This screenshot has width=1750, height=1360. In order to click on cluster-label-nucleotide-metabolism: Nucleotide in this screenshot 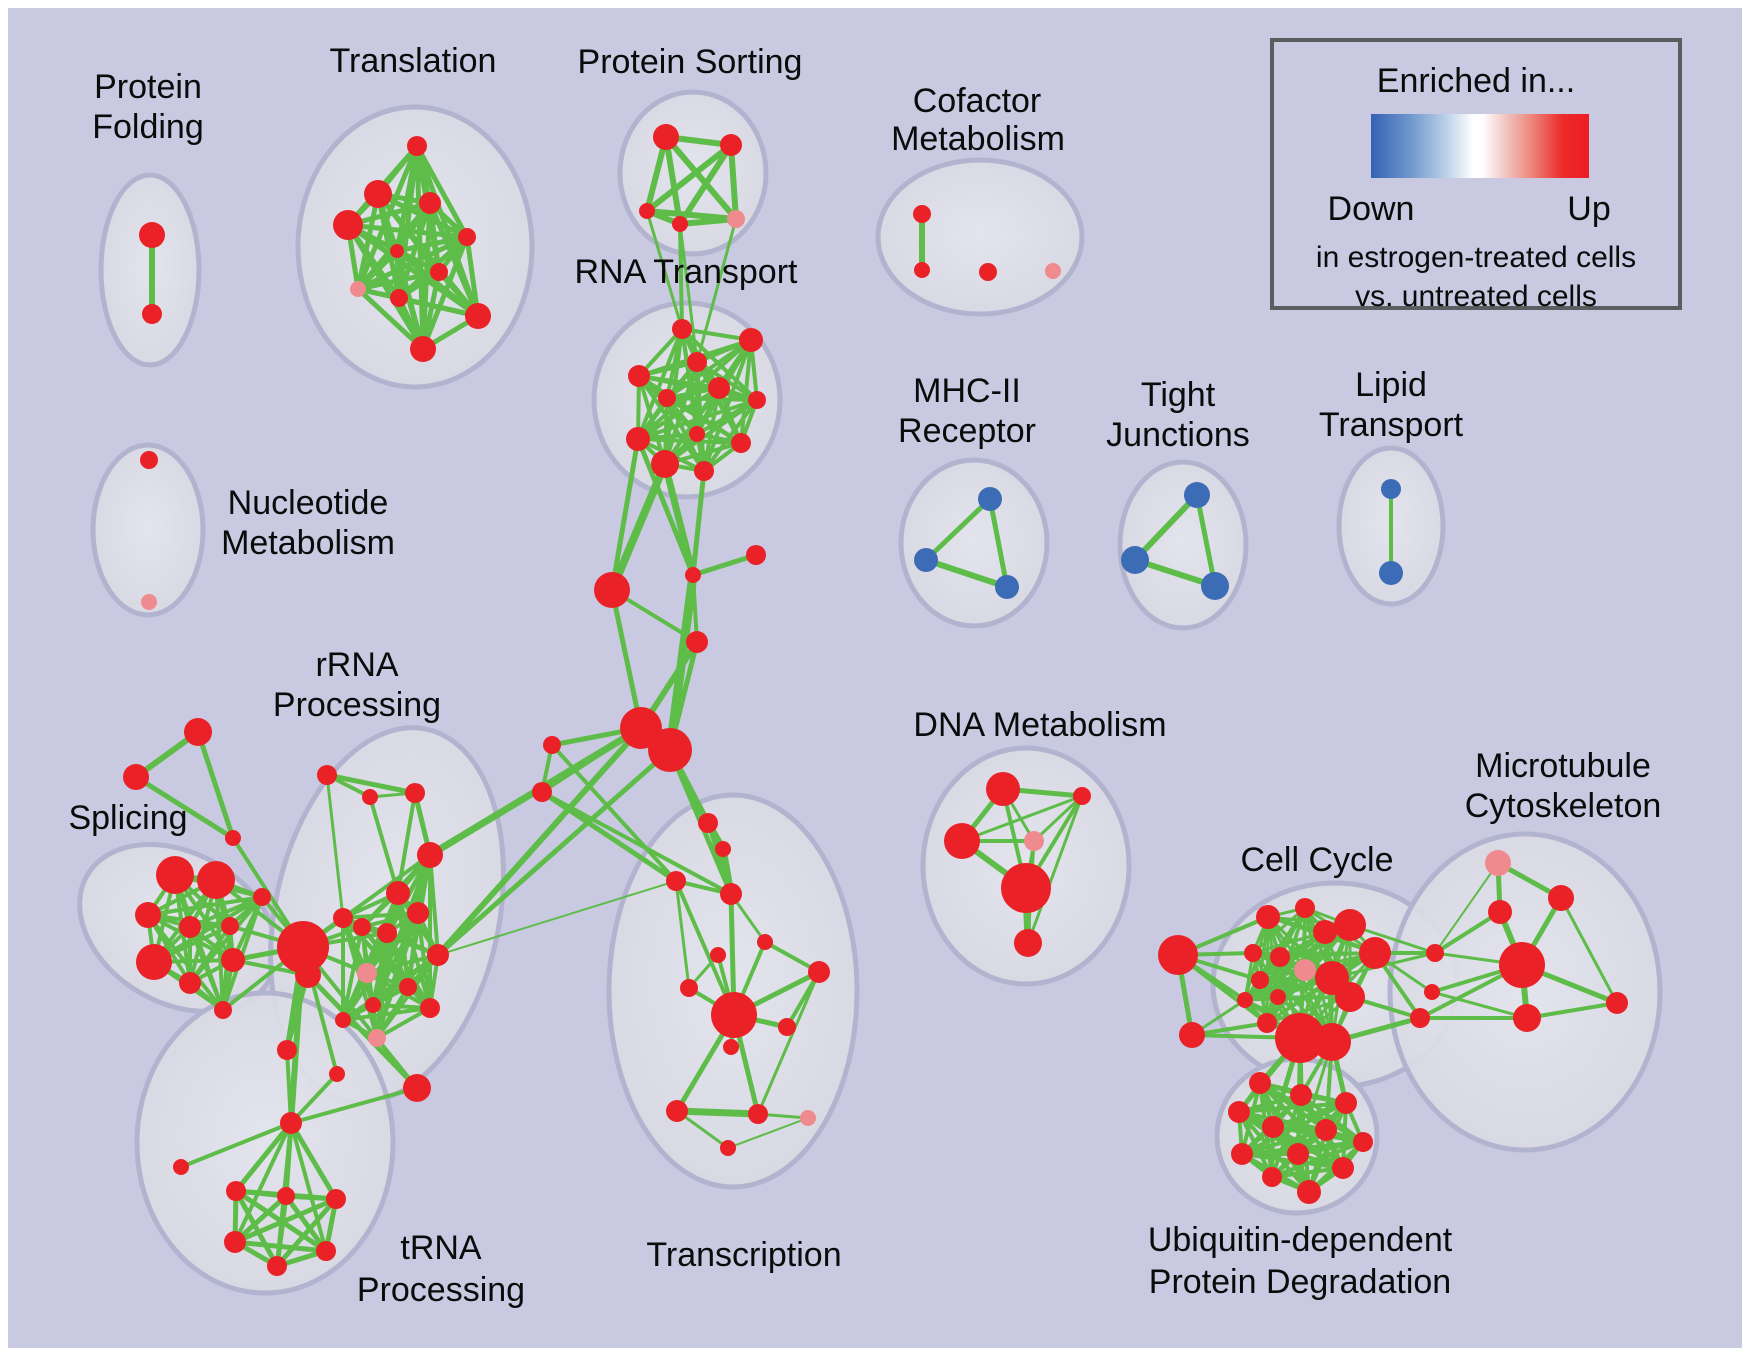, I will do `click(308, 503)`.